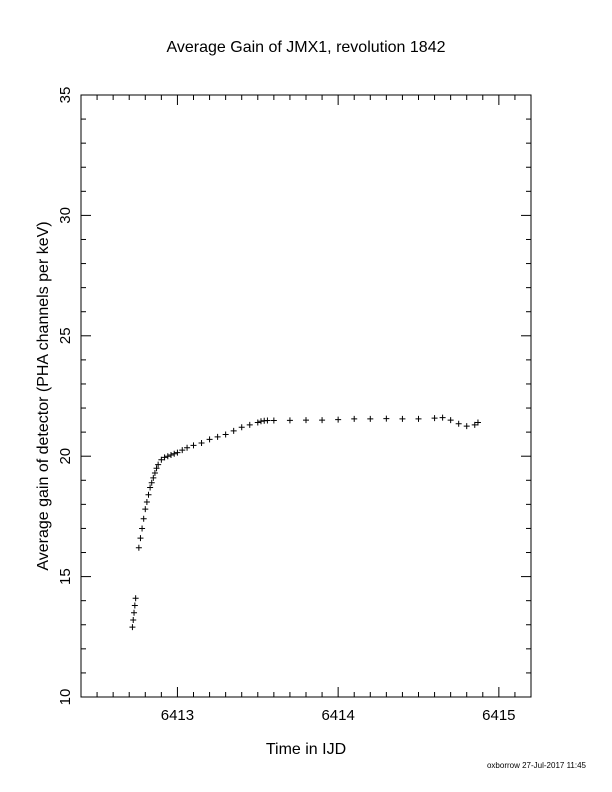  Describe the element at coordinates (65, 335) in the screenshot. I see `y-tick-label: 25` at that location.